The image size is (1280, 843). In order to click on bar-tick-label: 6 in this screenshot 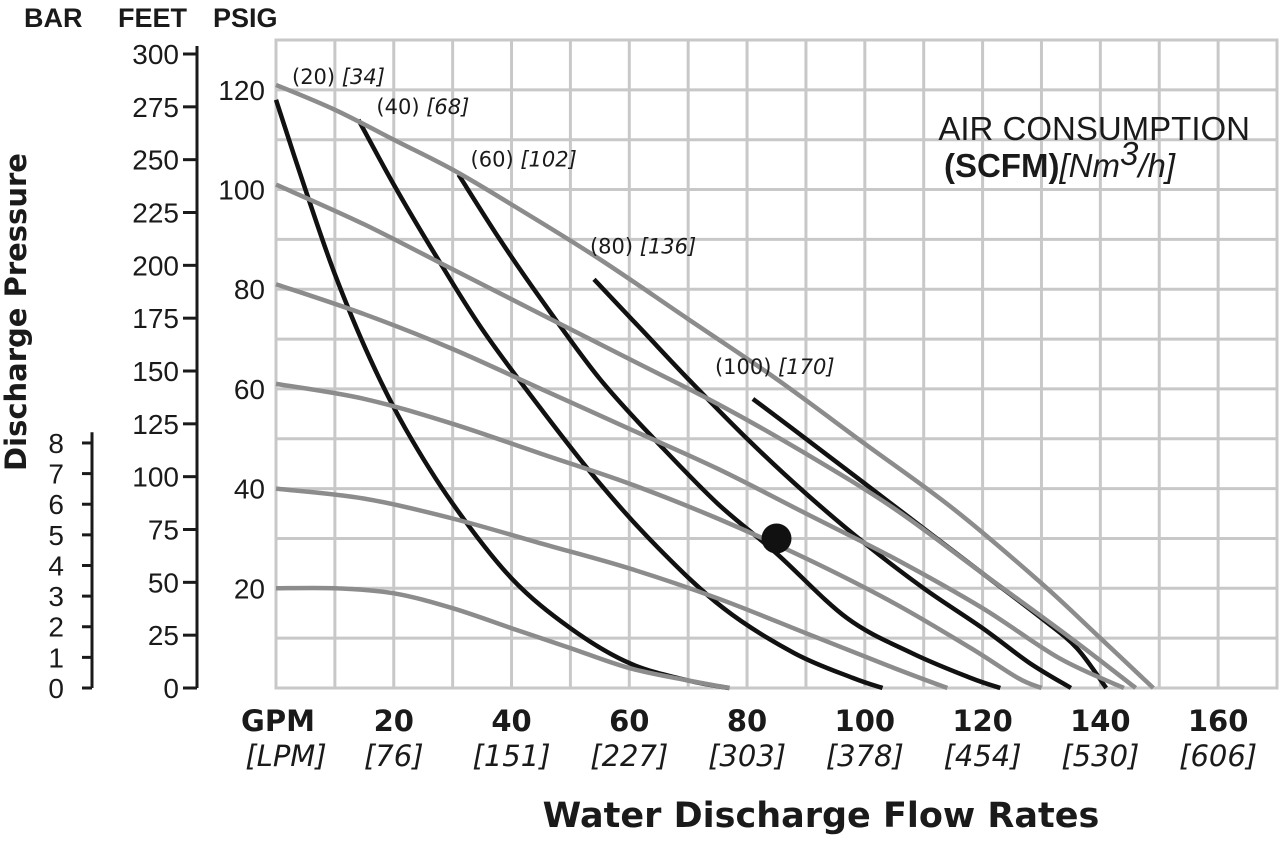, I will do `click(56, 504)`.